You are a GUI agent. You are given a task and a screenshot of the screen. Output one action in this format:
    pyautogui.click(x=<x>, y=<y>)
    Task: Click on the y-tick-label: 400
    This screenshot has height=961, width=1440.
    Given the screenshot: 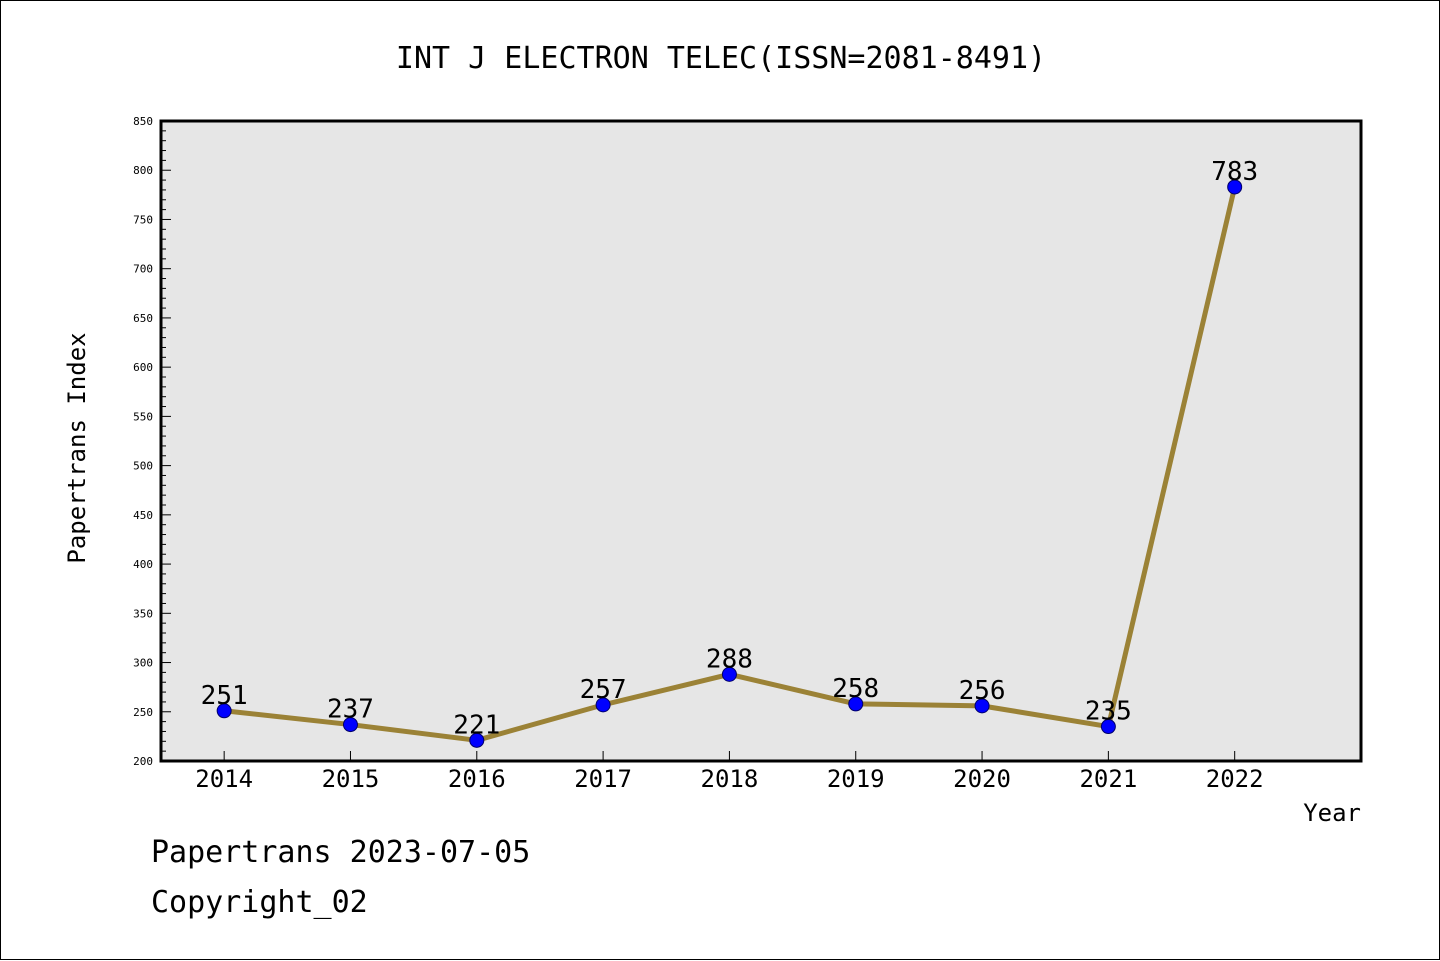 What is the action you would take?
    pyautogui.click(x=143, y=564)
    